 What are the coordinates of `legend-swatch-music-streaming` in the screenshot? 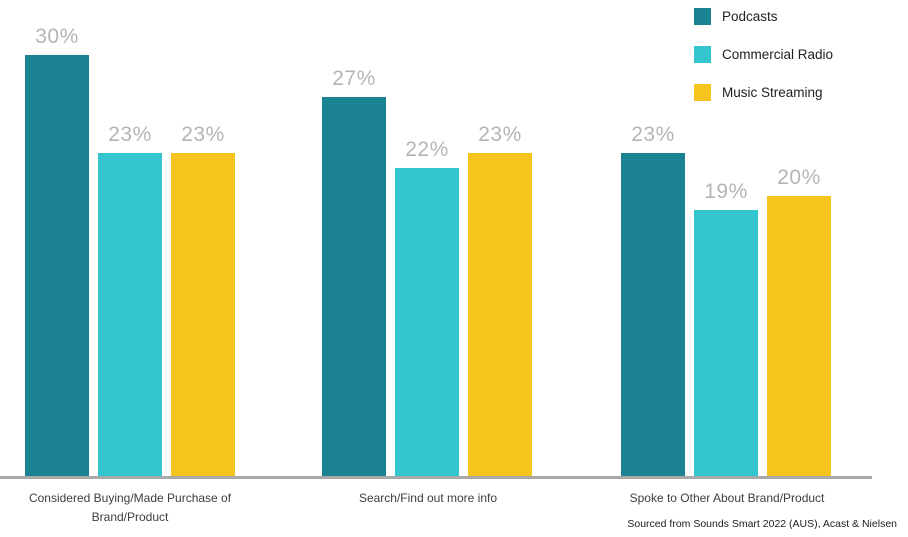 It's located at (702, 92).